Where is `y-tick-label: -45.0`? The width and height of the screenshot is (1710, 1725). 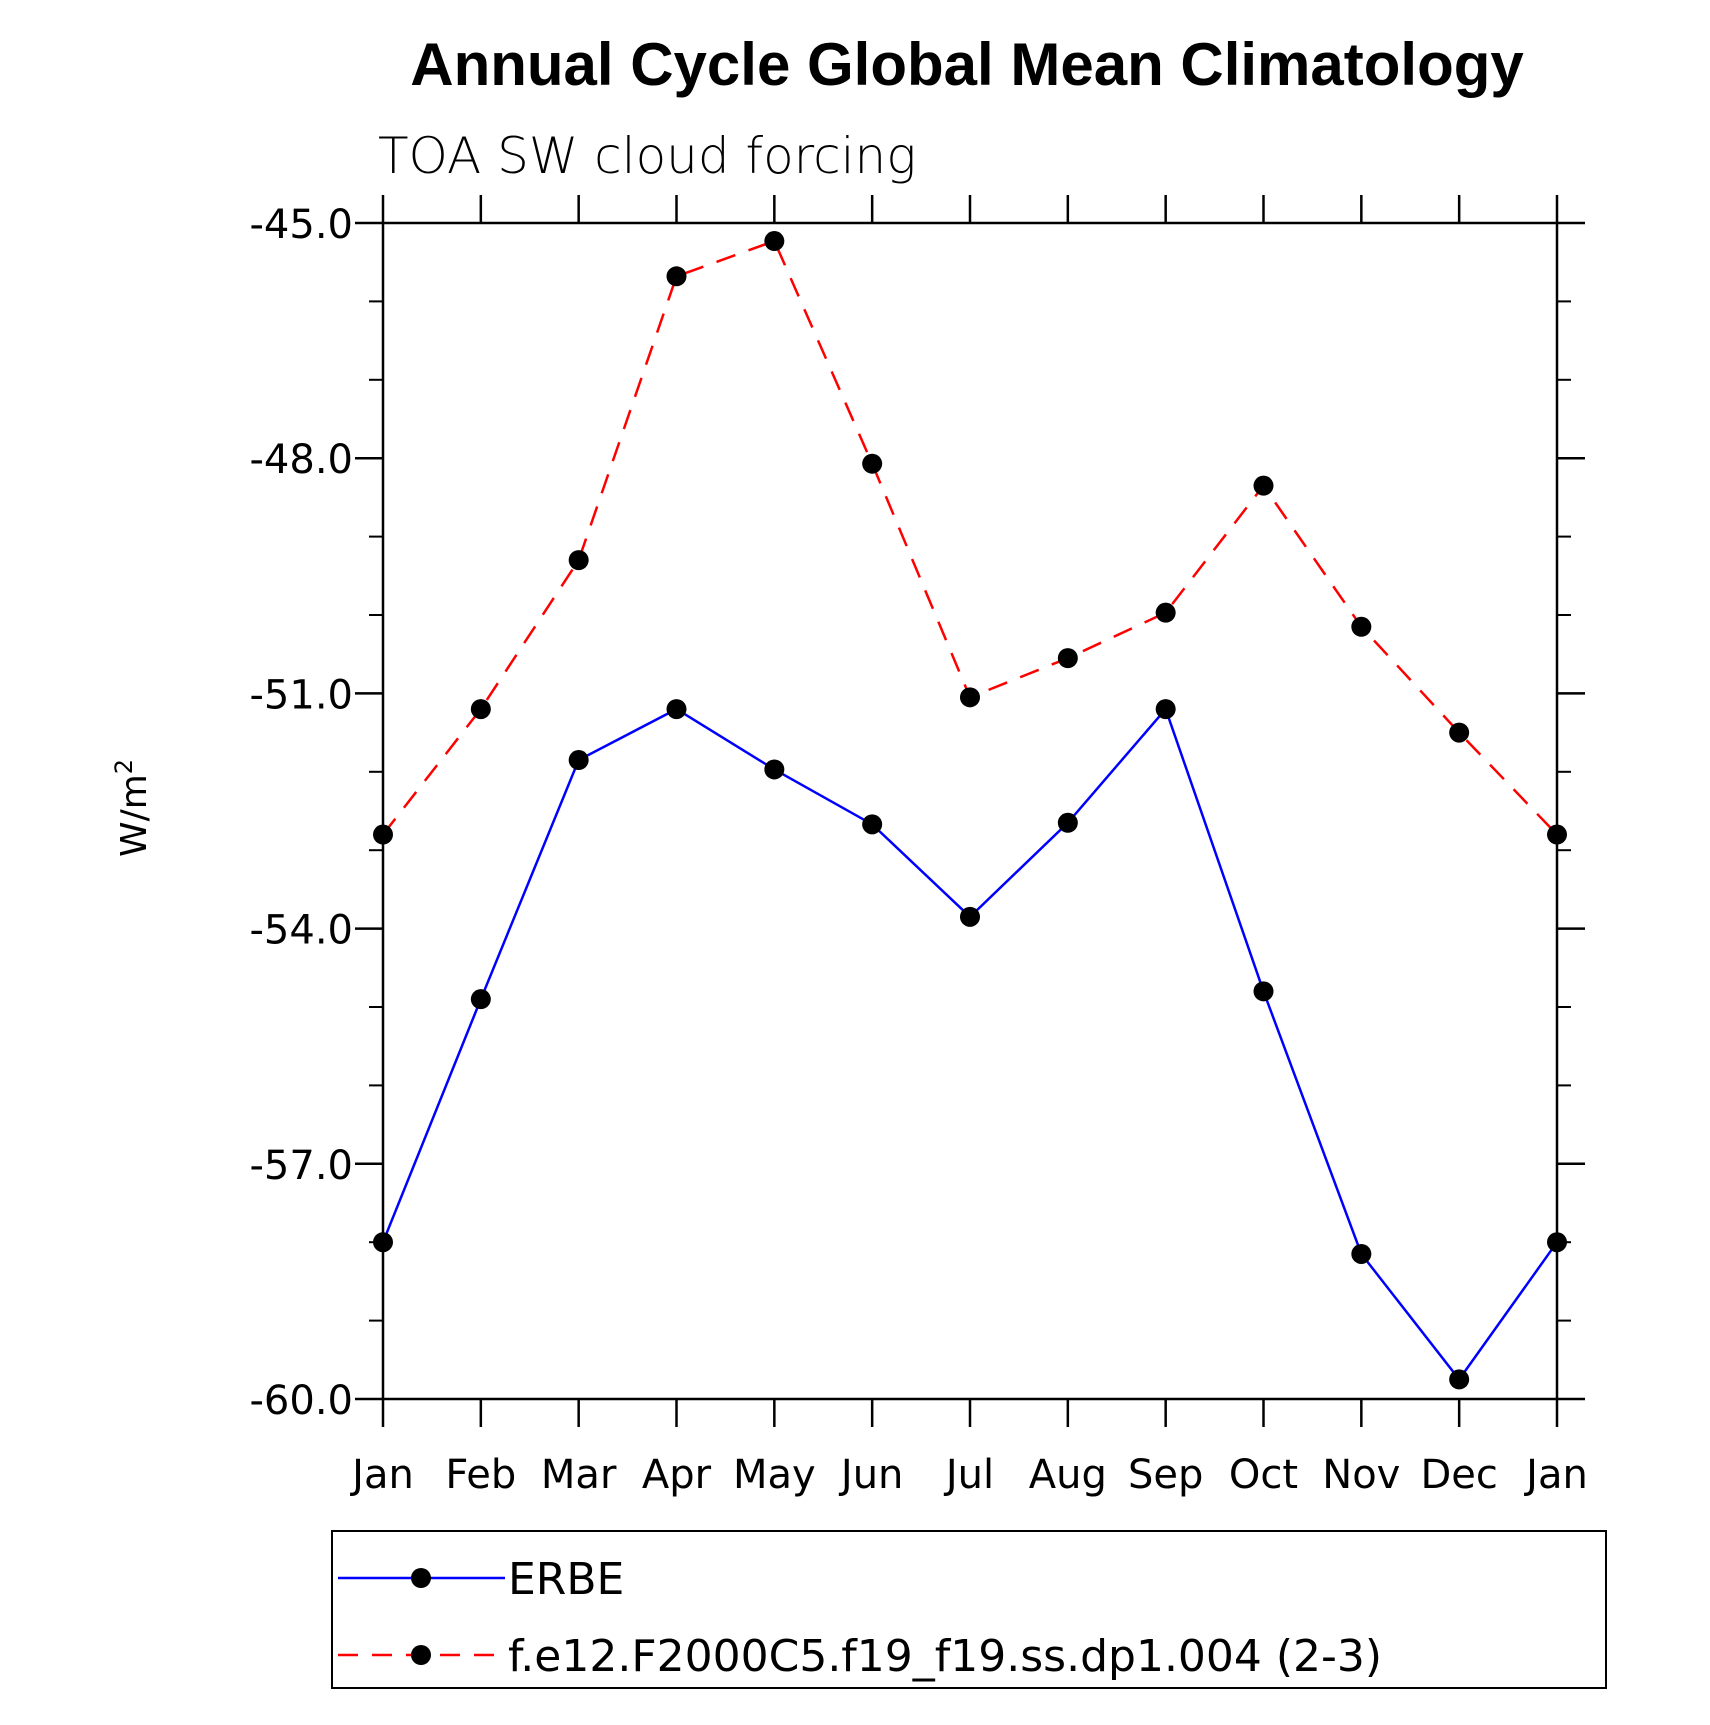 y-tick-label: -45.0 is located at coordinates (302, 225).